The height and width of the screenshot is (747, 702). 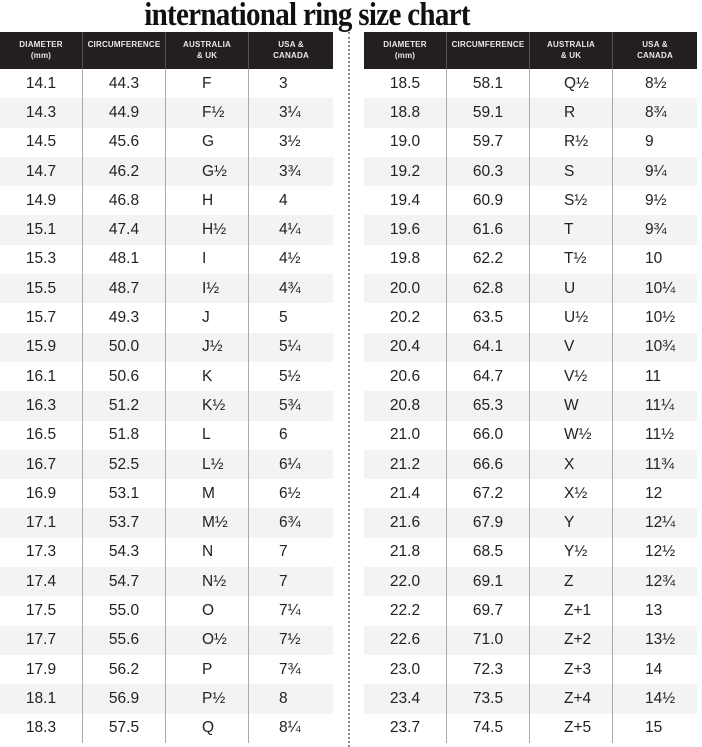 What do you see at coordinates (405, 523) in the screenshot?
I see `cell-diameter: 21.6` at bounding box center [405, 523].